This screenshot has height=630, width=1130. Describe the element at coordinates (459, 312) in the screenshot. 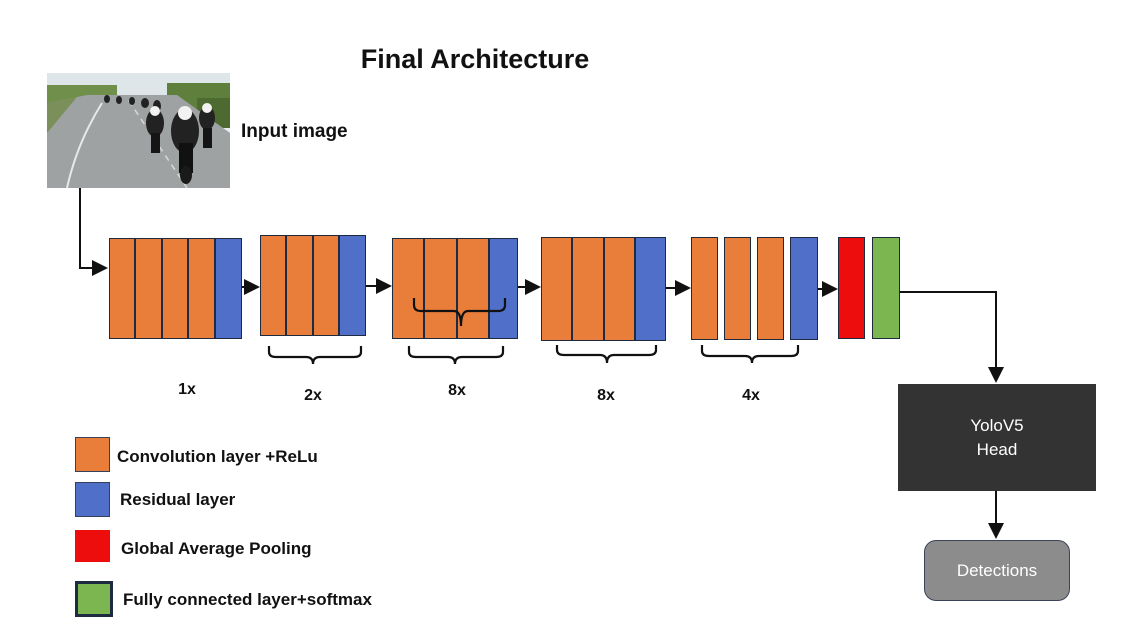

I see `brace-block3-inner` at that location.